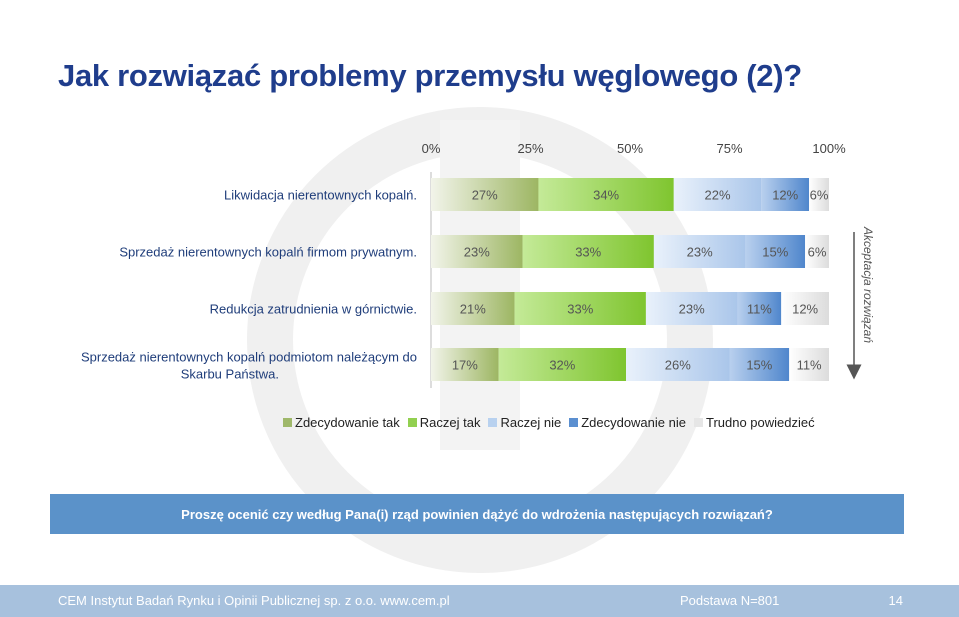 This screenshot has height=617, width=959. What do you see at coordinates (347, 422) in the screenshot?
I see `legend-label: Zdecydowanie tak` at bounding box center [347, 422].